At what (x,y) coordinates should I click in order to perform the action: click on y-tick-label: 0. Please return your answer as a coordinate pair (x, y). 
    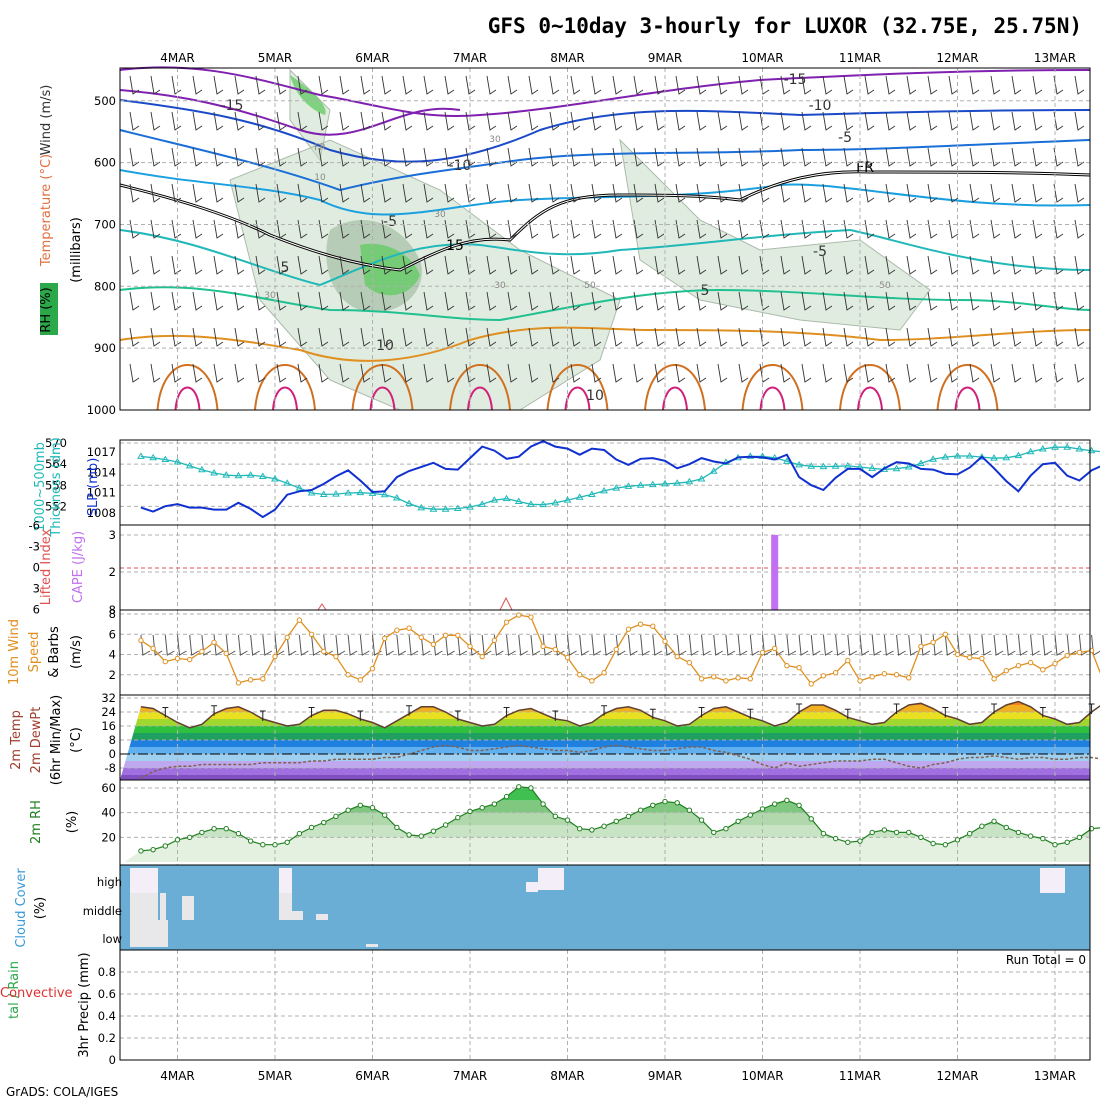
    Looking at the image, I should click on (36, 568).